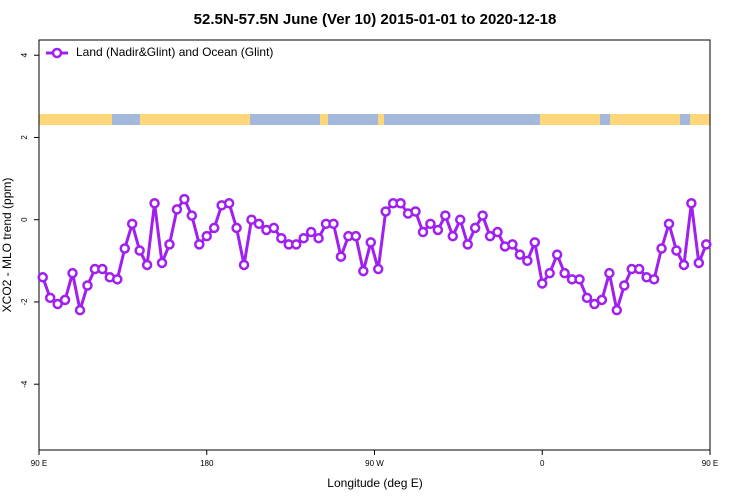 Image resolution: width=750 pixels, height=500 pixels. I want to click on x-axis-label: Longitude (deg E), so click(374, 483).